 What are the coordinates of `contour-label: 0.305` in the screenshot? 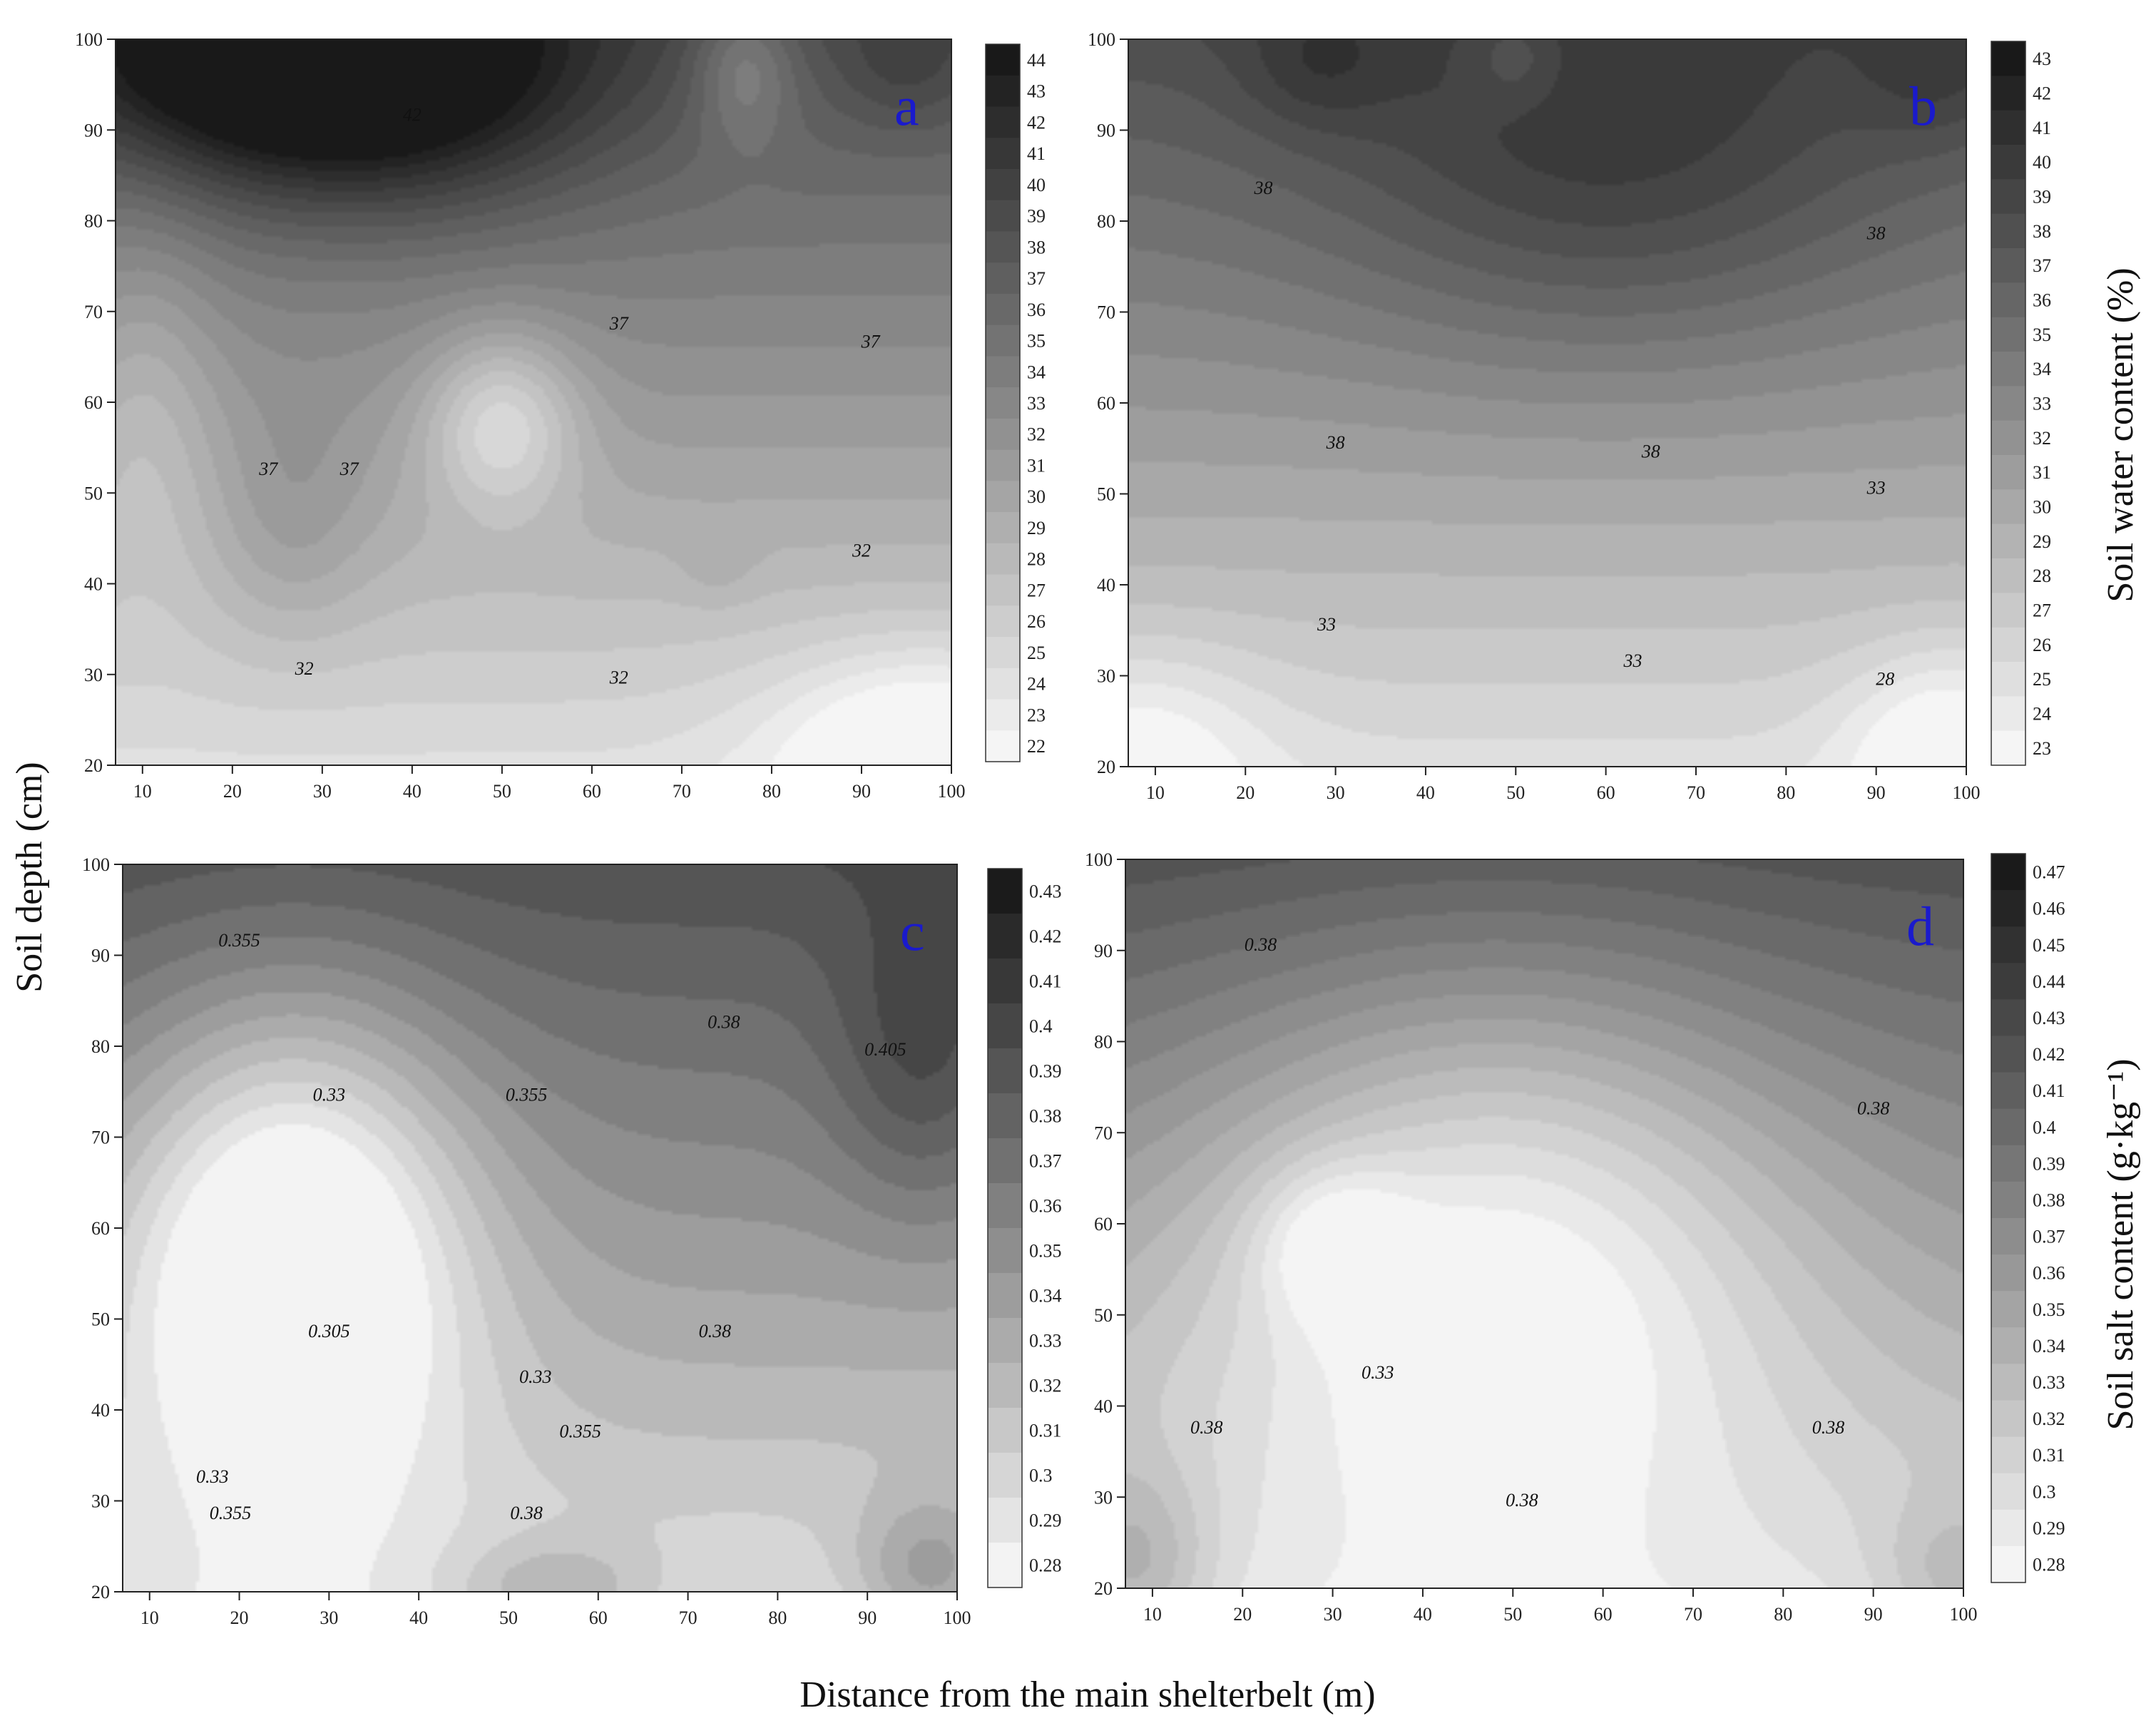 It's located at (329, 1331).